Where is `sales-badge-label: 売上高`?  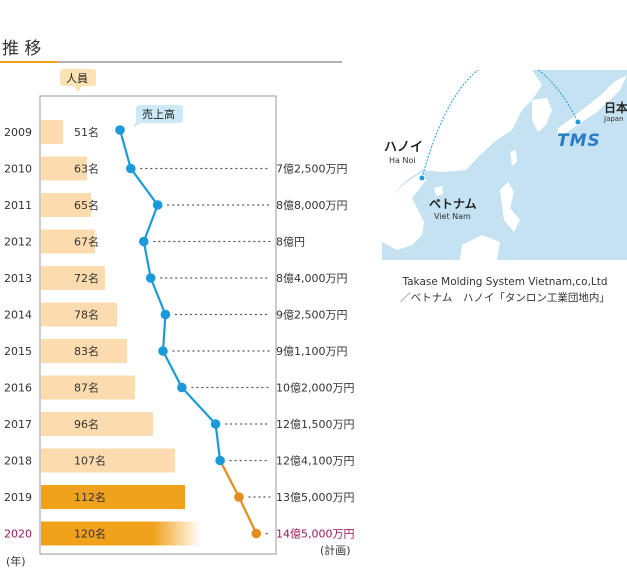 sales-badge-label: 売上高 is located at coordinates (158, 114).